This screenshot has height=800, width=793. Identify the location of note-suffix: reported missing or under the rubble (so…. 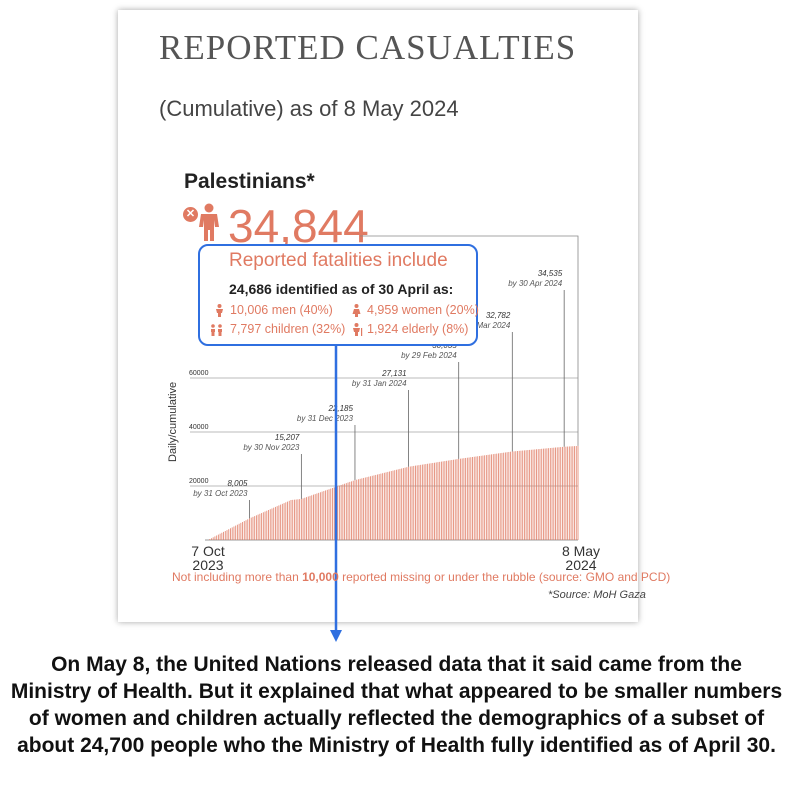
(504, 577).